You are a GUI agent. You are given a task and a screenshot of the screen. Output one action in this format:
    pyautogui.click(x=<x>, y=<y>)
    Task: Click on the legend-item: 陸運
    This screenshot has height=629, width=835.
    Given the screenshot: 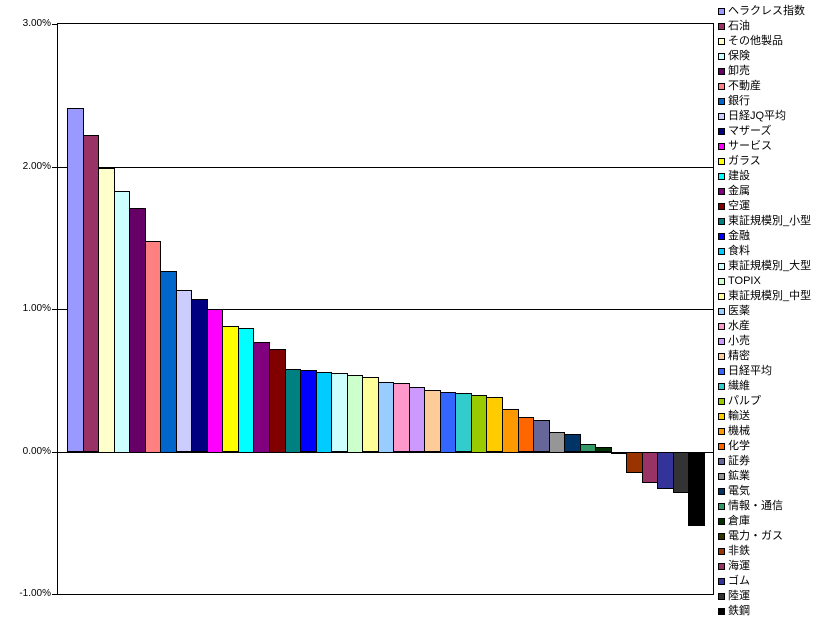 What is the action you would take?
    pyautogui.click(x=776, y=596)
    